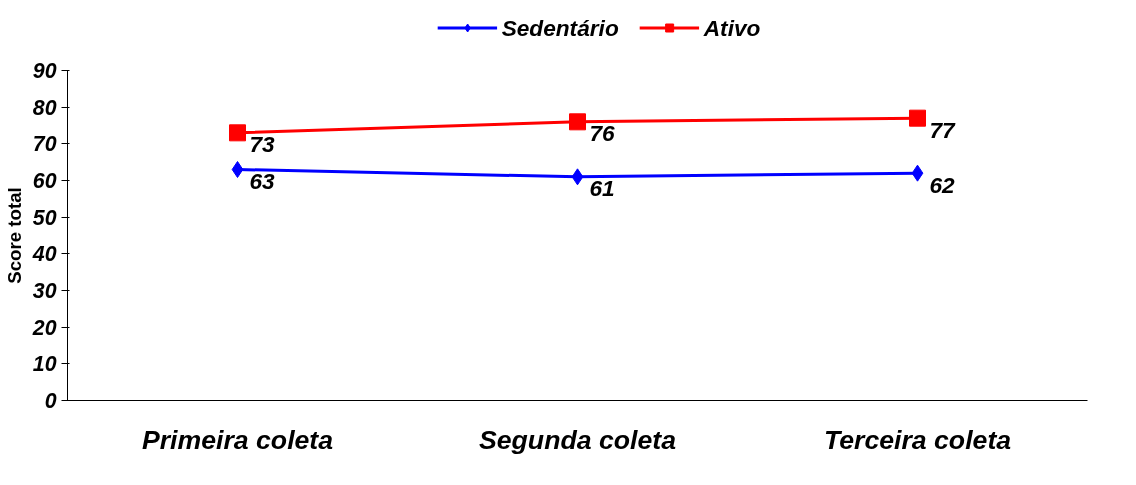  I want to click on legend-label: Sedentário, so click(560, 27).